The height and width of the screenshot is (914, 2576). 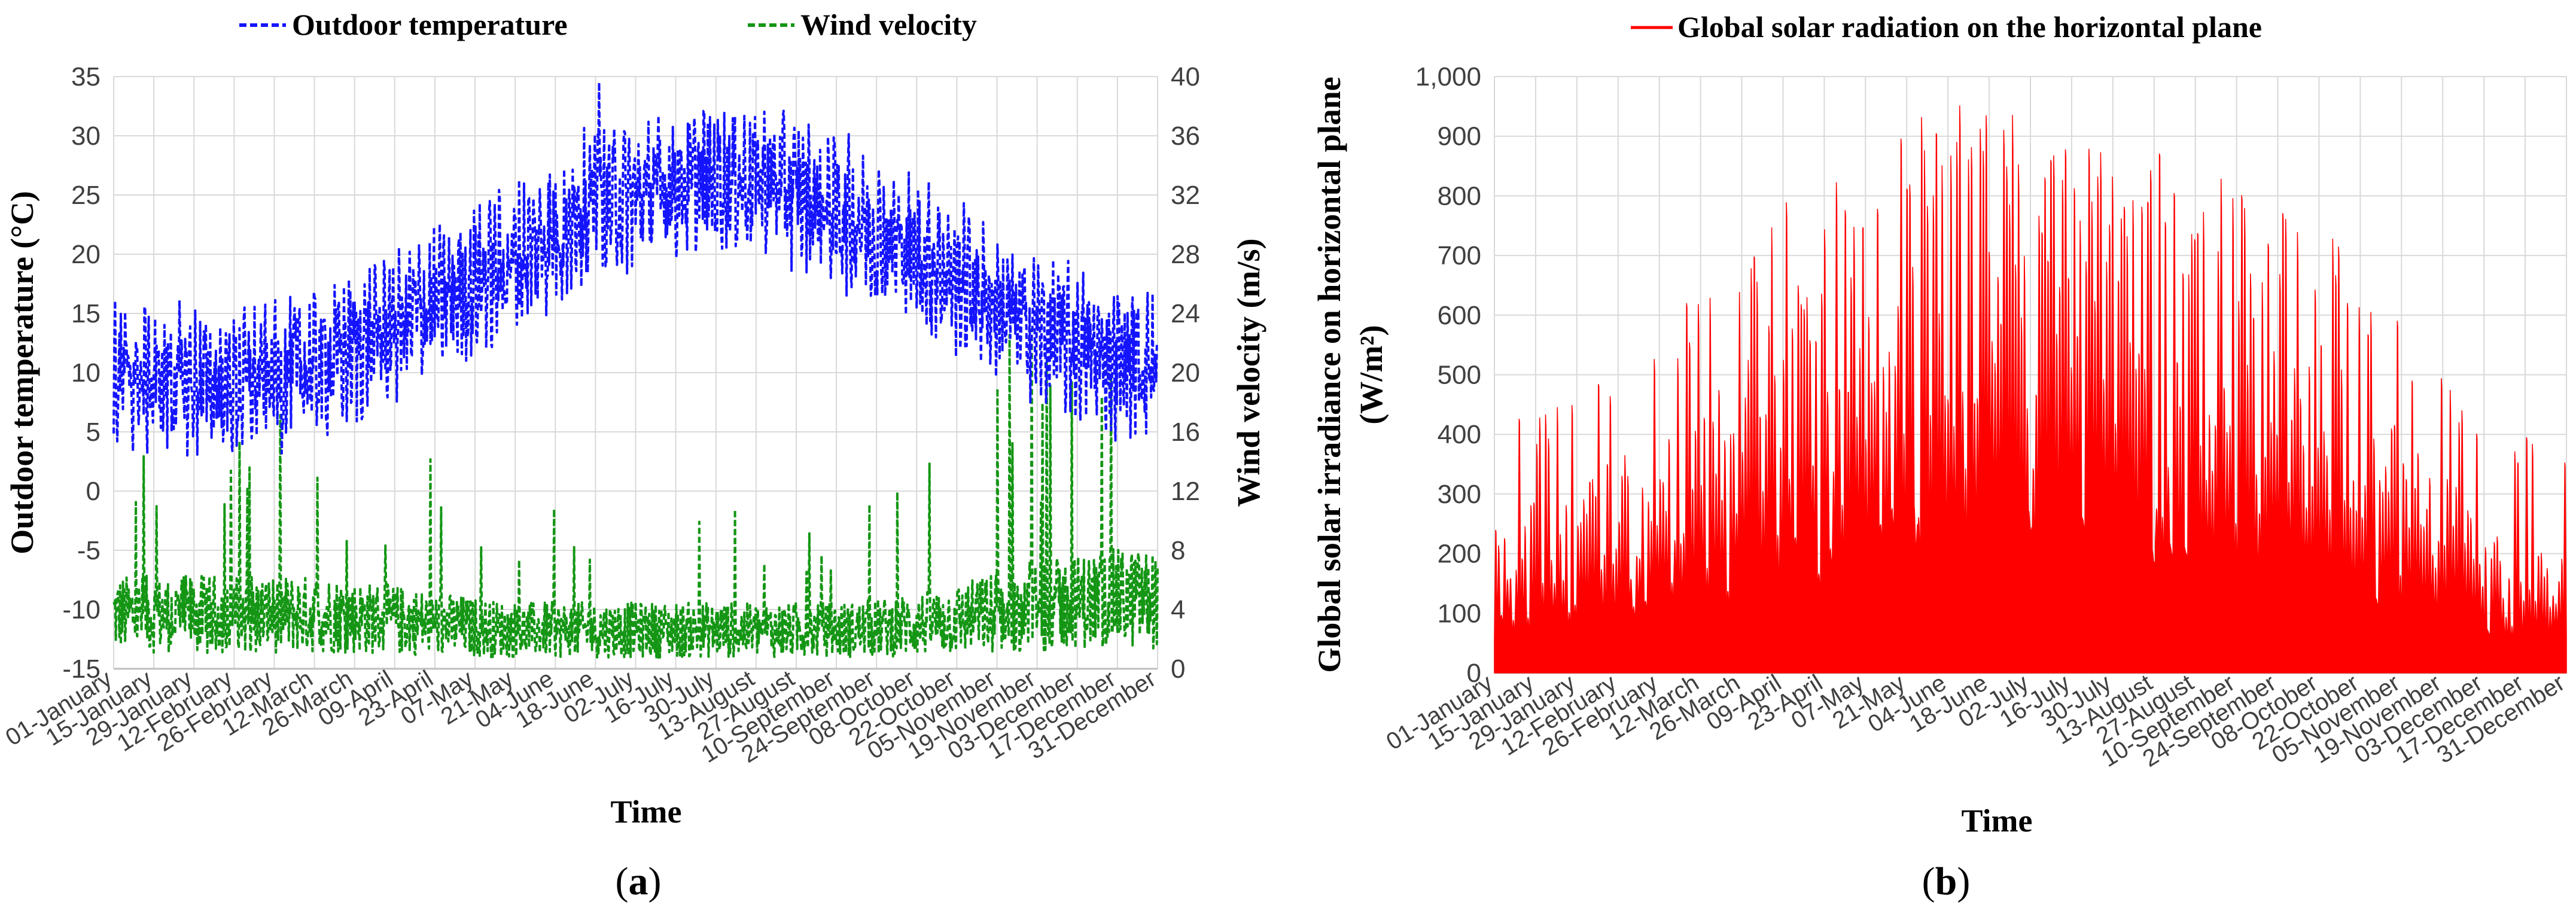 What do you see at coordinates (86, 254) in the screenshot?
I see `y-tick-left: 20` at bounding box center [86, 254].